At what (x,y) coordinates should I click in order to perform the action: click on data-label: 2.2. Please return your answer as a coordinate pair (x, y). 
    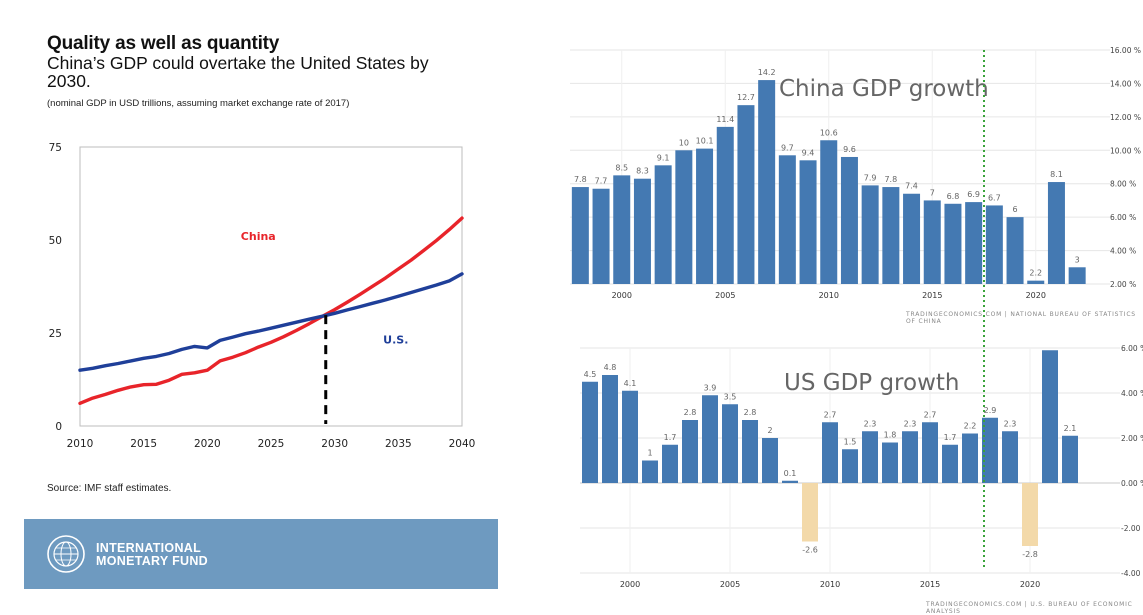
    Looking at the image, I should click on (1035, 273).